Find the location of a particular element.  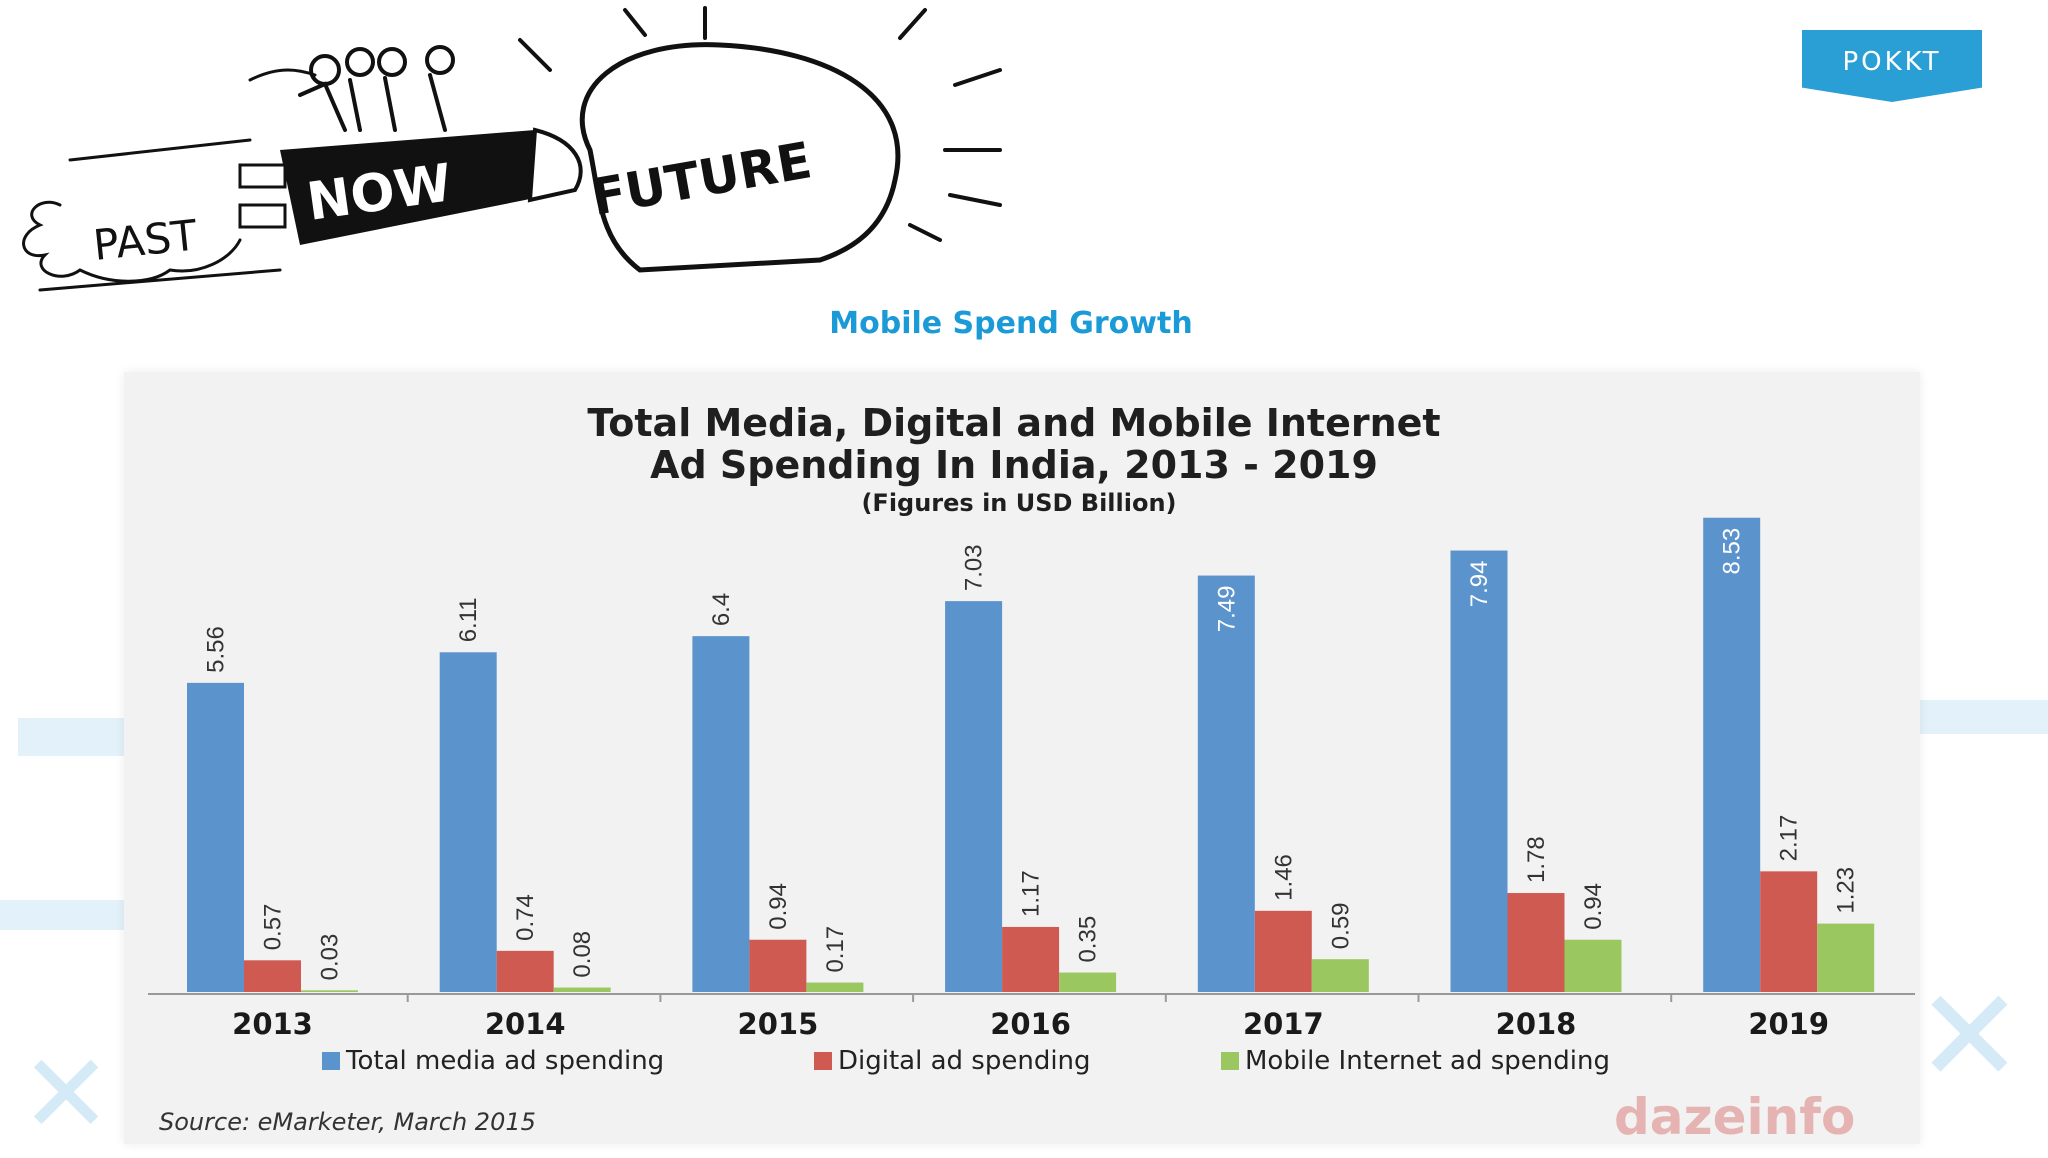

data-label-2013-series-2: 0.57 is located at coordinates (273, 927).